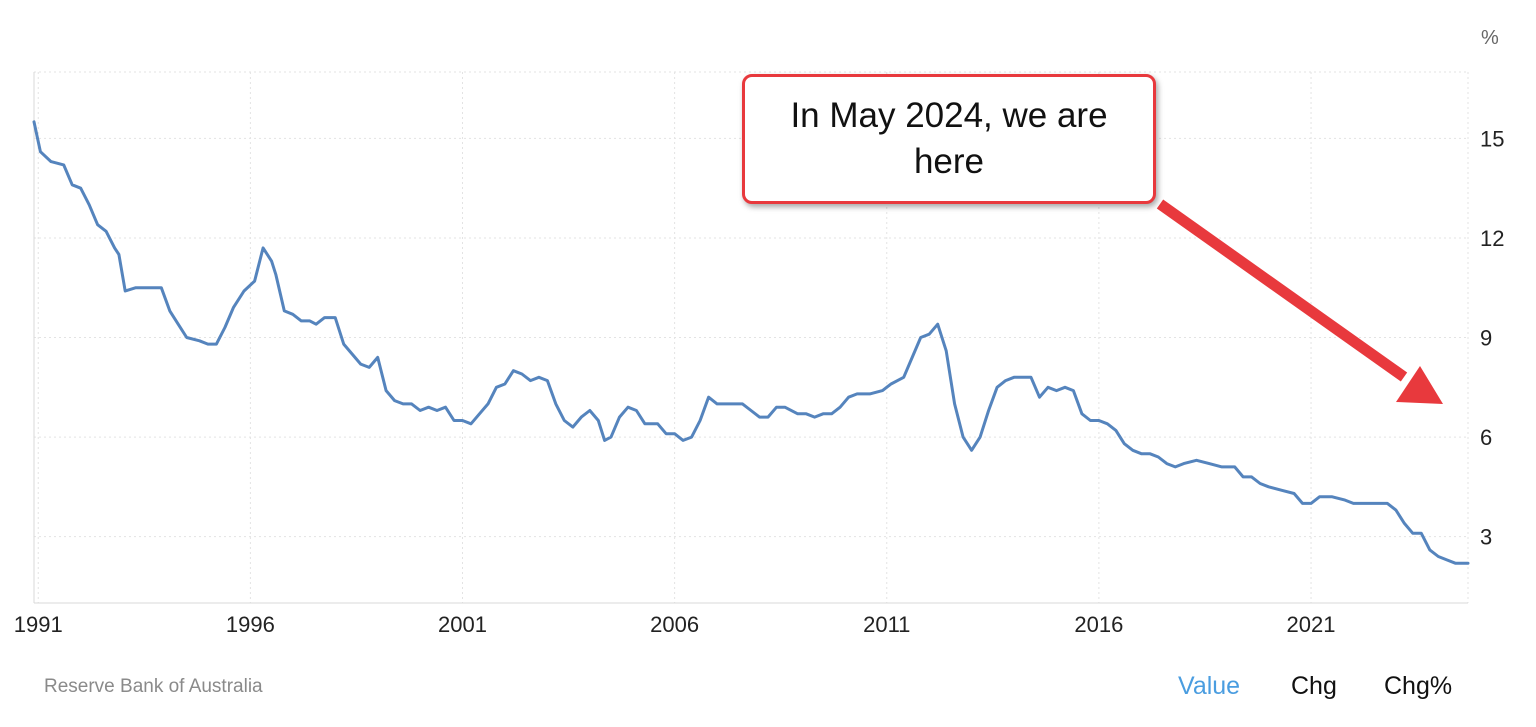 The image size is (1536, 727). Describe the element at coordinates (1282, 290) in the screenshot. I see `arrow-shaft` at that location.